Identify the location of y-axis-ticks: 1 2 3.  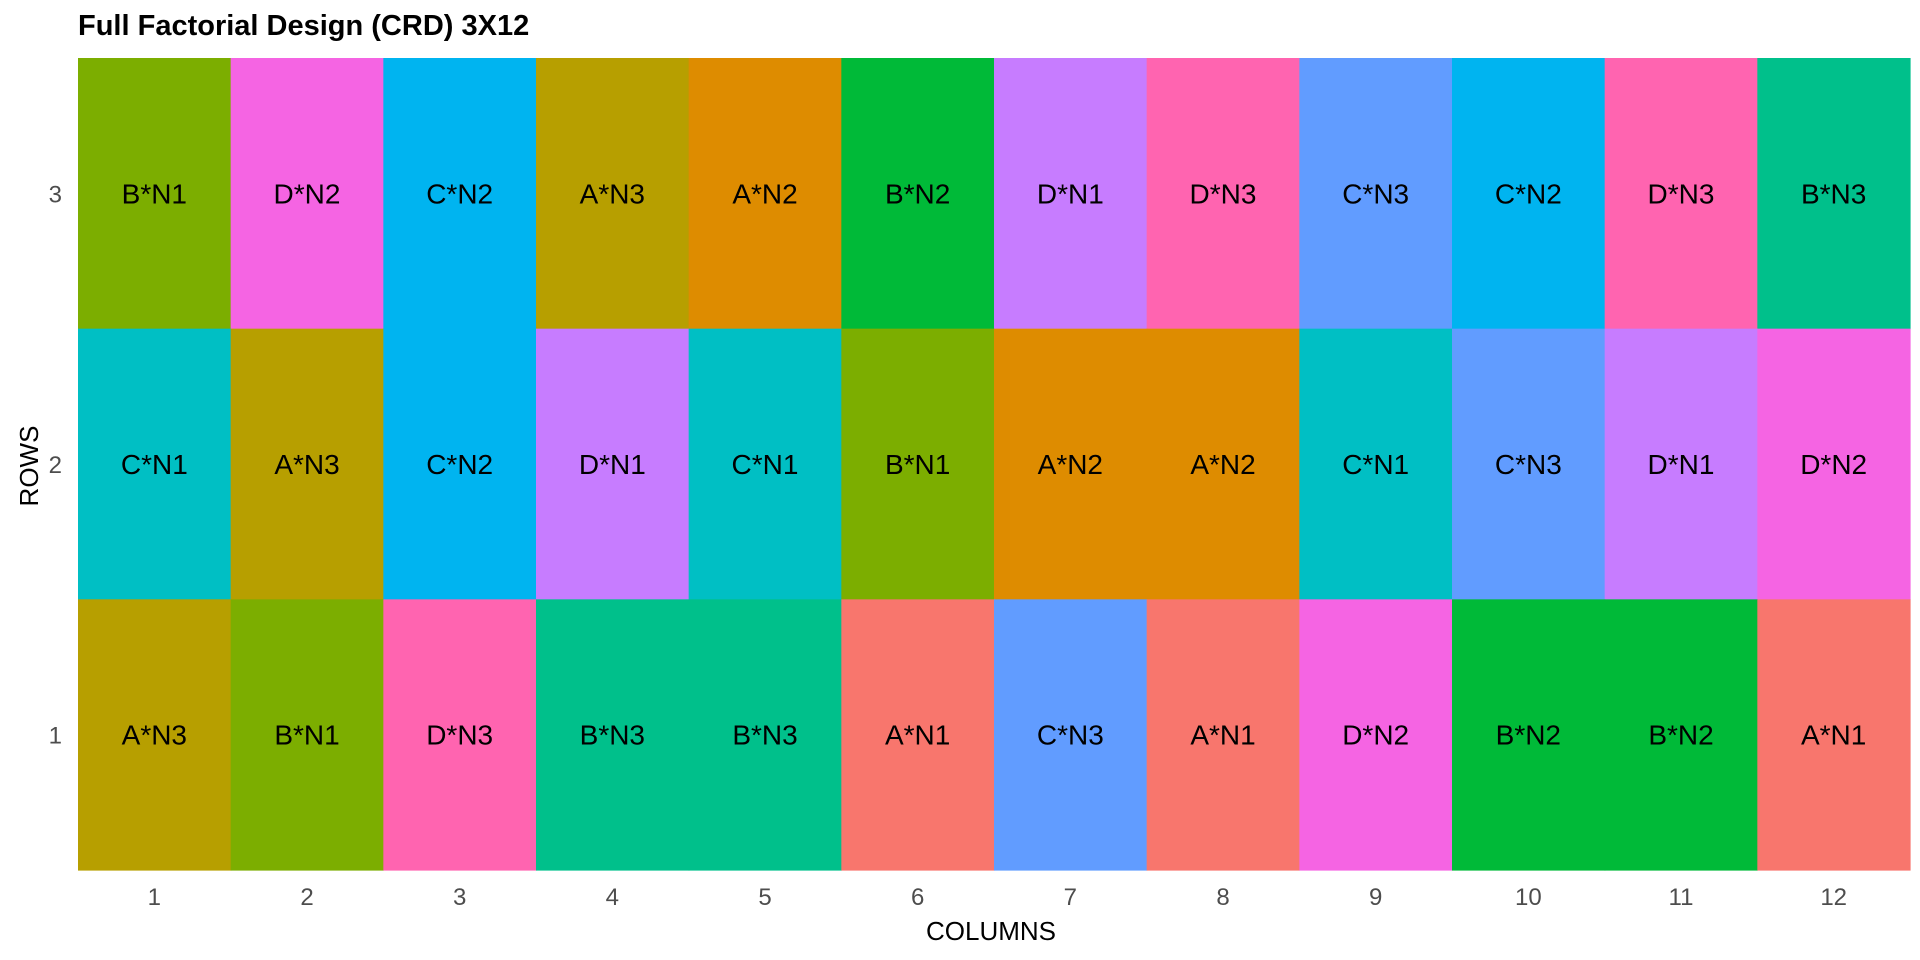
(55, 465).